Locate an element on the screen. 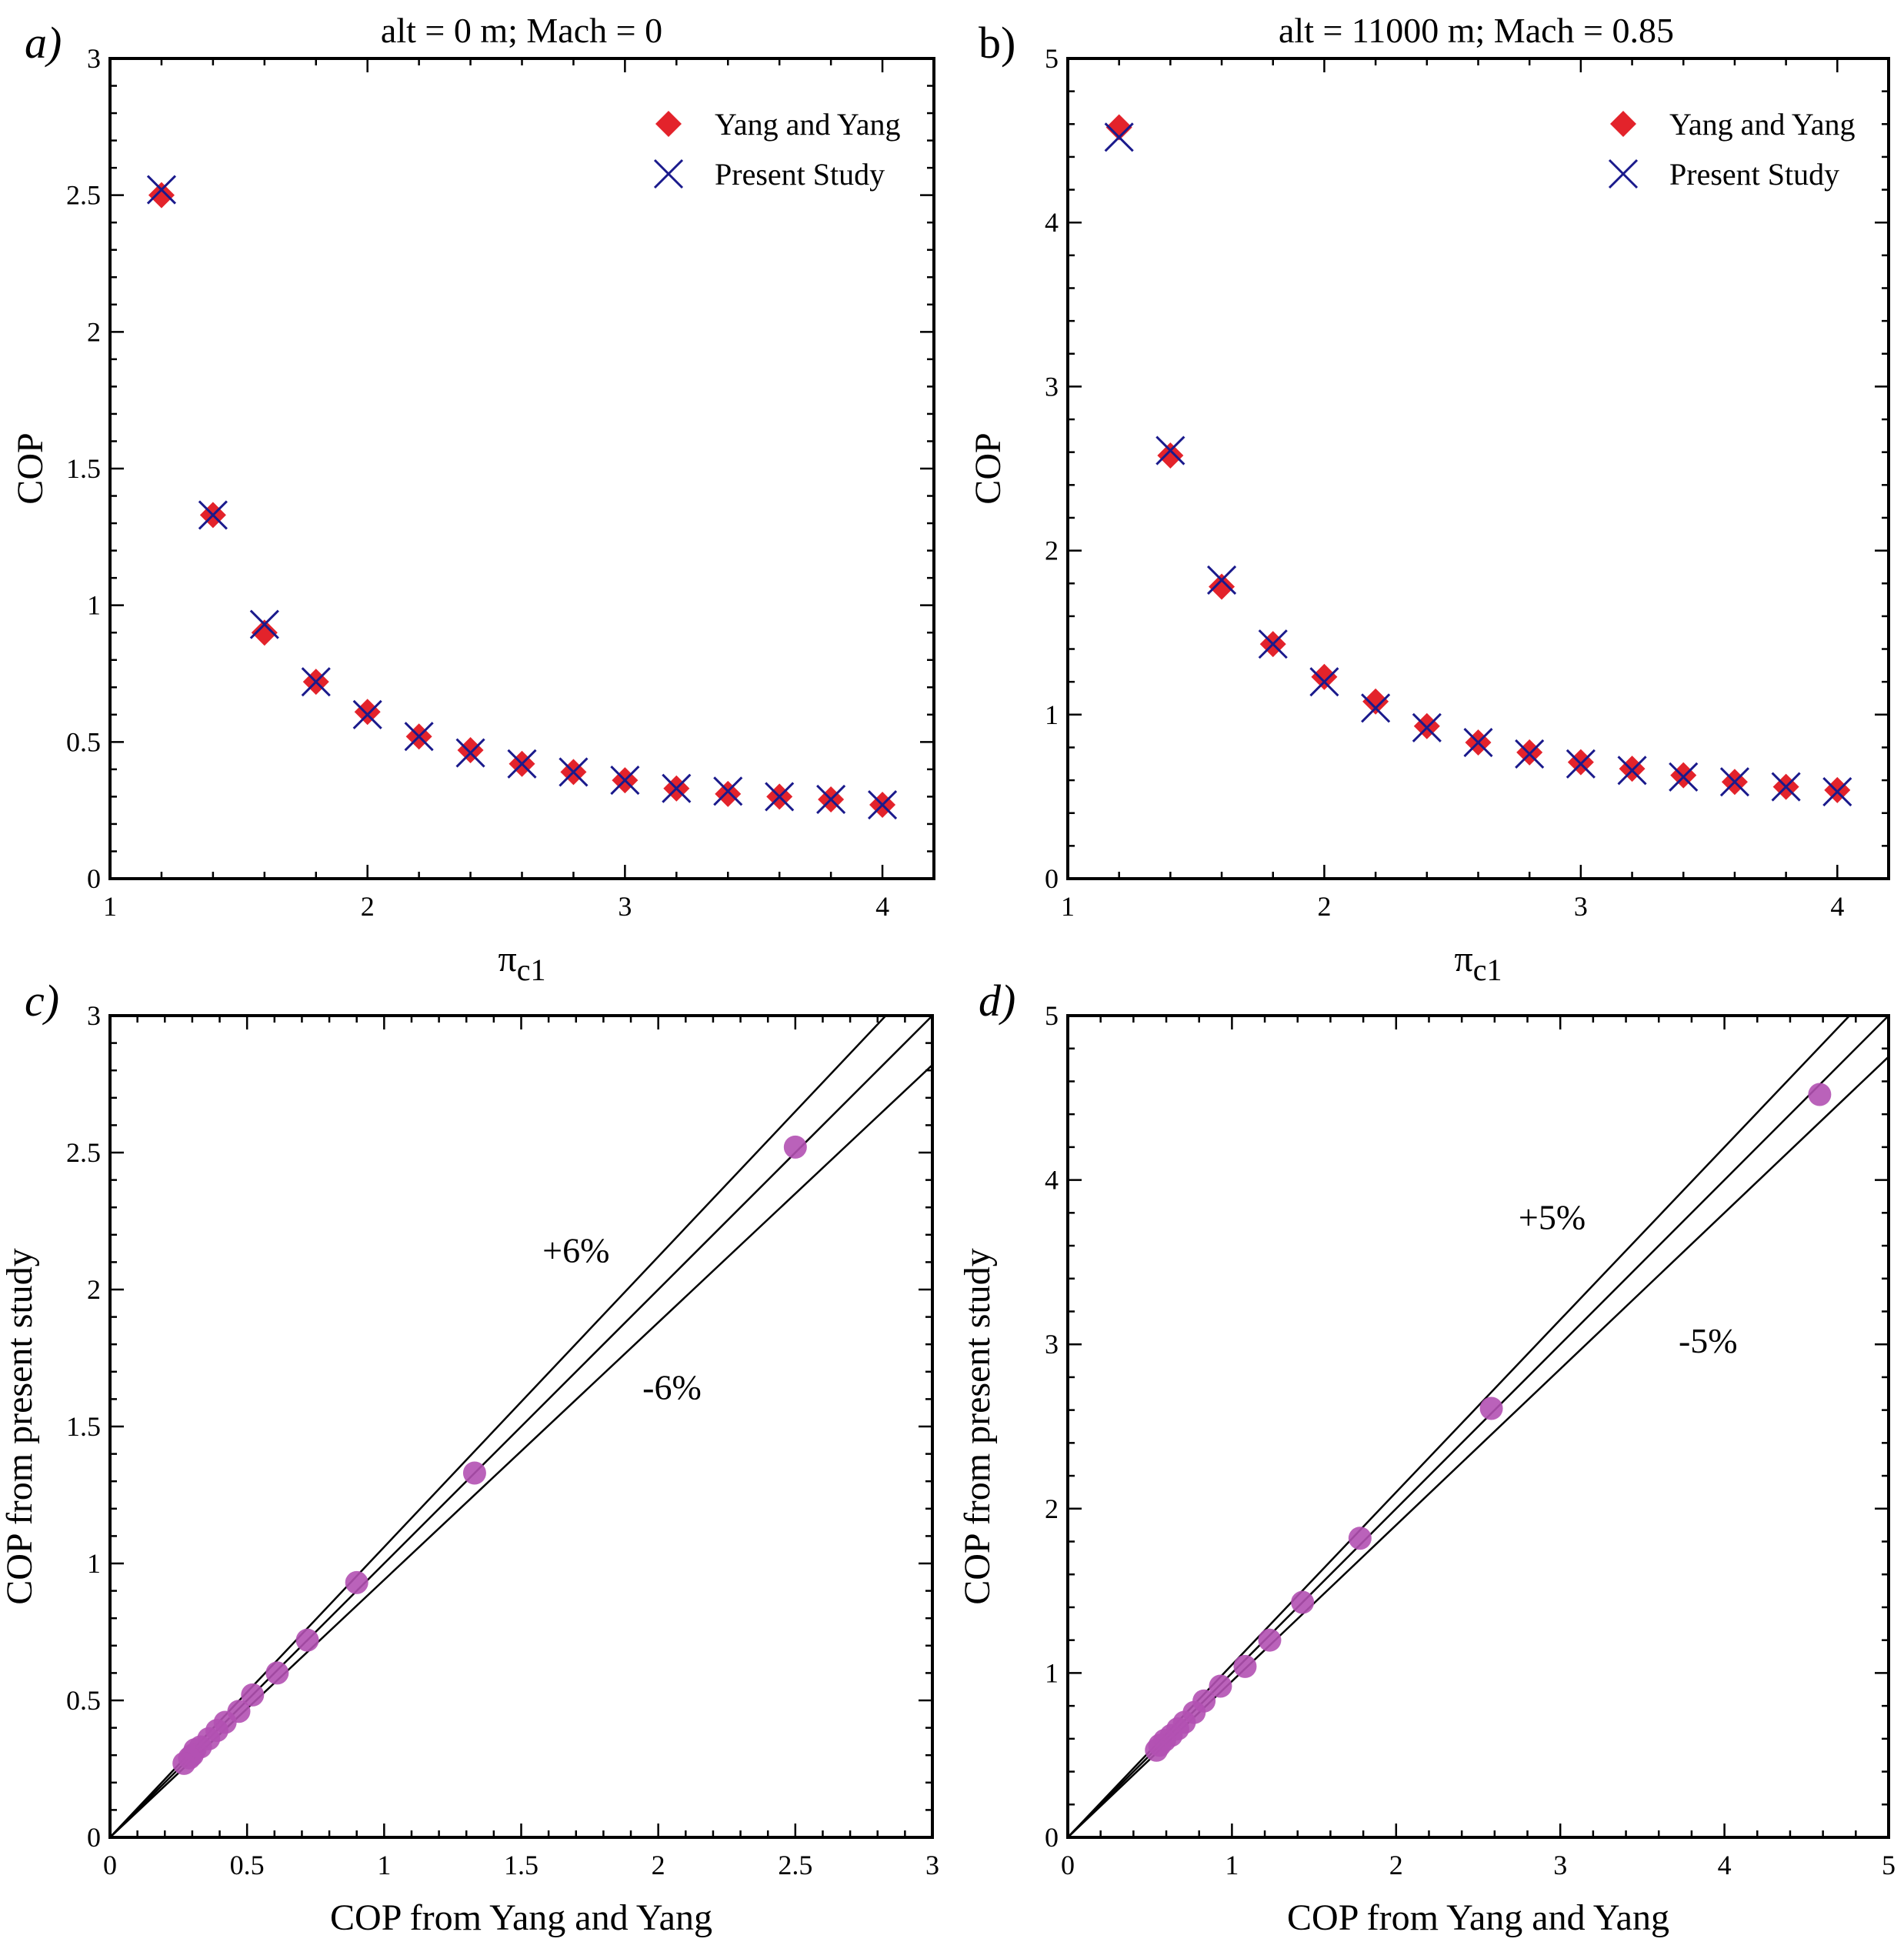 This screenshot has width=1904, height=1952. y-tick-label-d: 0 is located at coordinates (1052, 1837).